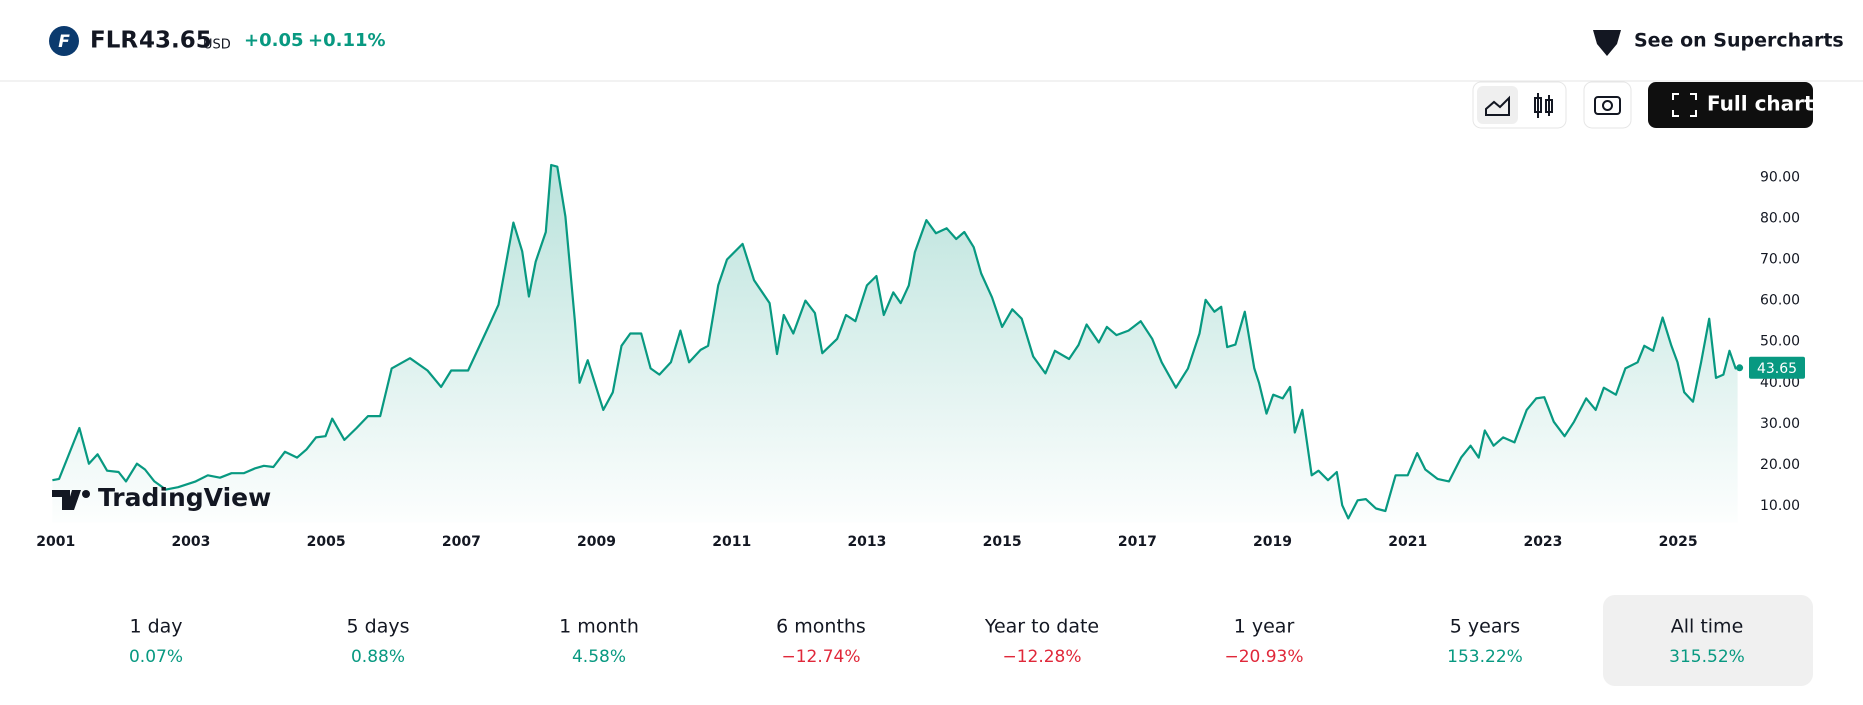  Describe the element at coordinates (190, 542) in the screenshot. I see `x-tick-label: 2003` at that location.